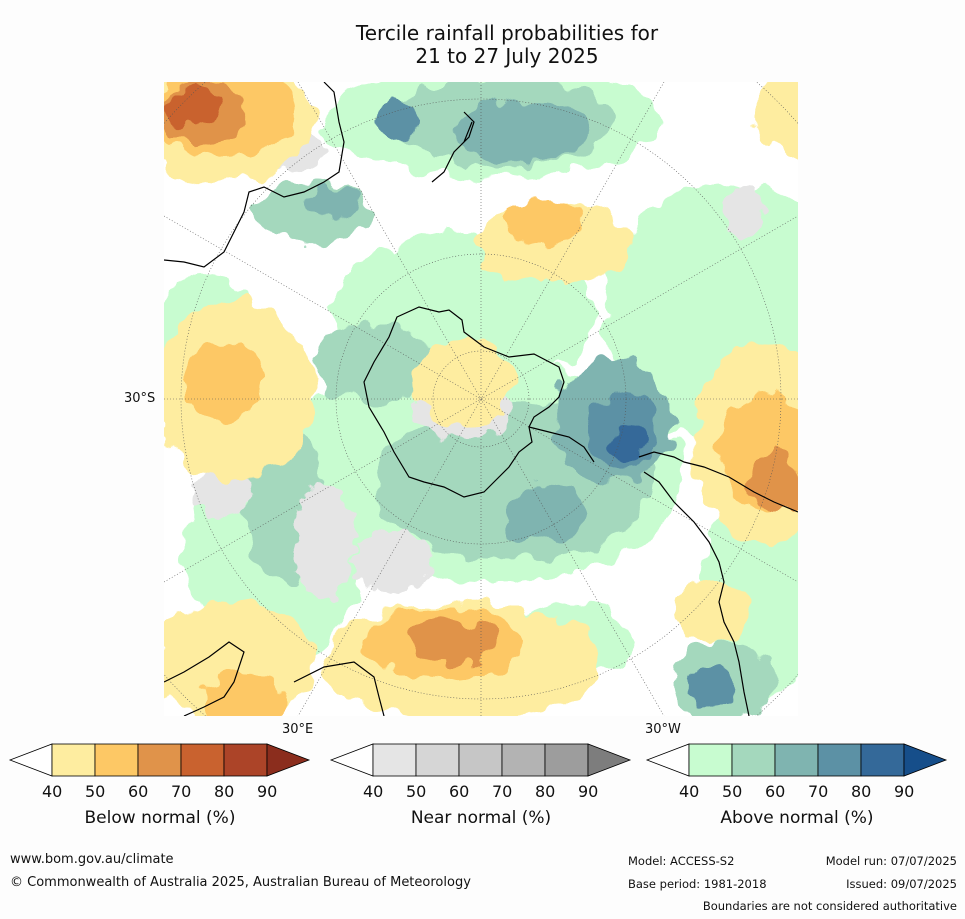 This screenshot has height=919, width=965. What do you see at coordinates (507, 33) in the screenshot?
I see `title-line-1: Tercile rainfall probabilities for` at bounding box center [507, 33].